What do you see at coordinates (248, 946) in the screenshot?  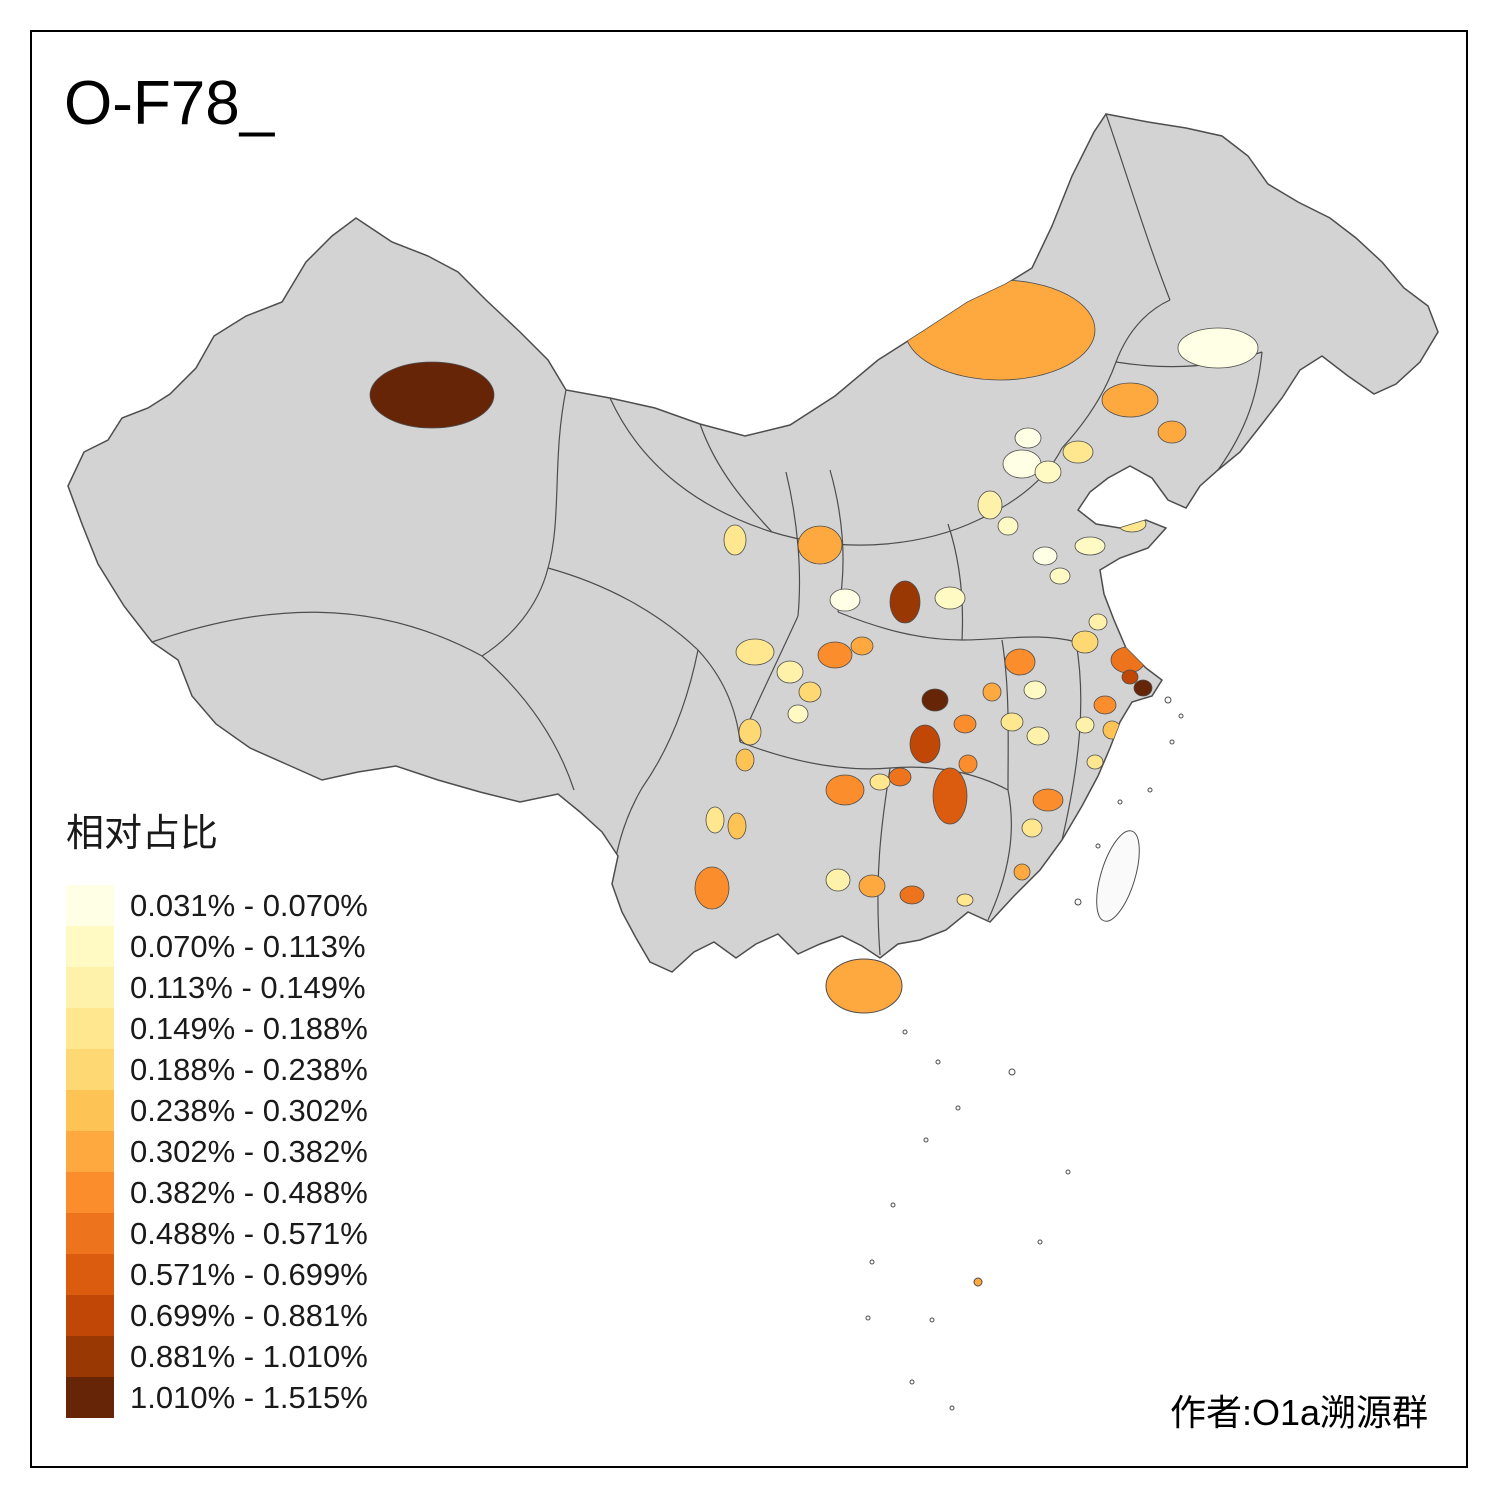 I see `legend-label: 0.070% - 0.113%` at bounding box center [248, 946].